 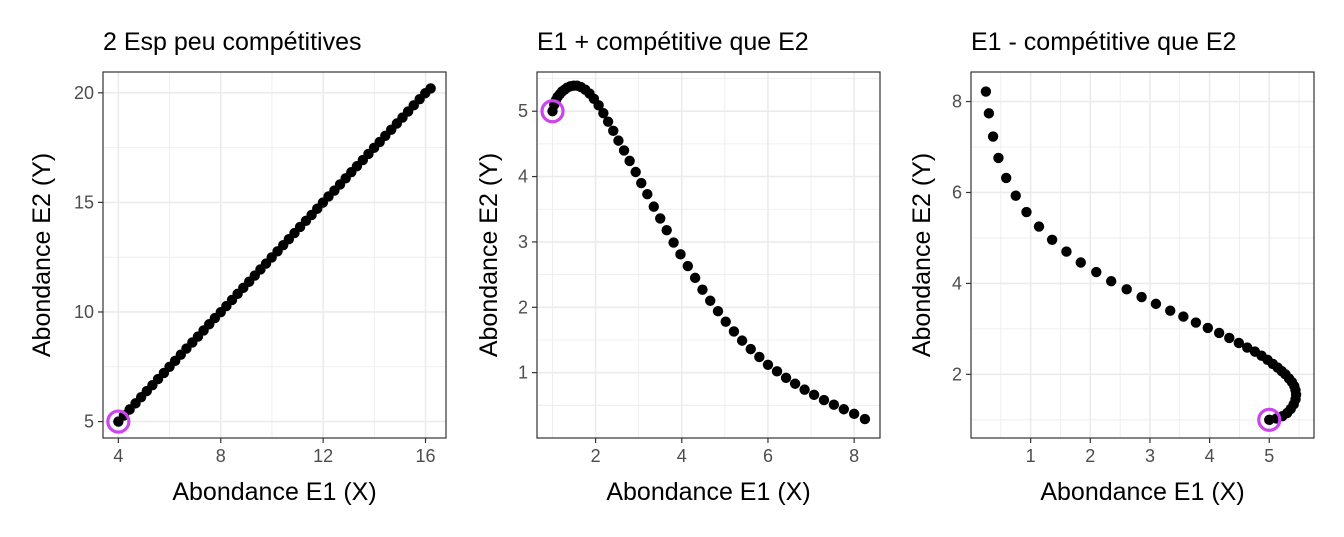 What do you see at coordinates (426, 456) in the screenshot?
I see `panel-1-x-tick-label: 16` at bounding box center [426, 456].